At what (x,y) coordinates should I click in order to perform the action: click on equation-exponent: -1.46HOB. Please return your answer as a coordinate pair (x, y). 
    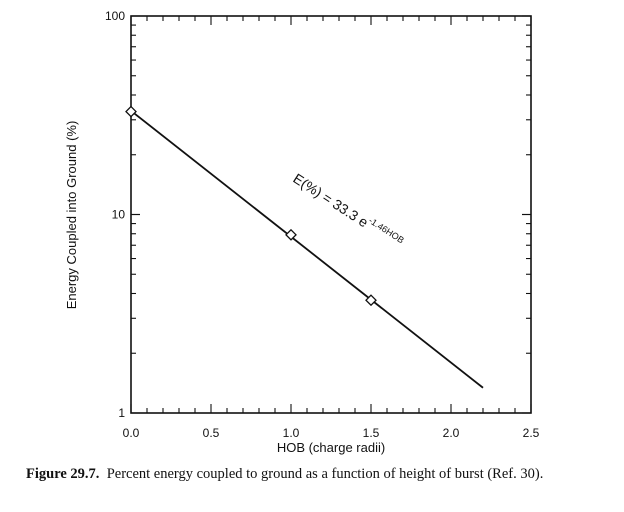
    Looking at the image, I should click on (386, 230).